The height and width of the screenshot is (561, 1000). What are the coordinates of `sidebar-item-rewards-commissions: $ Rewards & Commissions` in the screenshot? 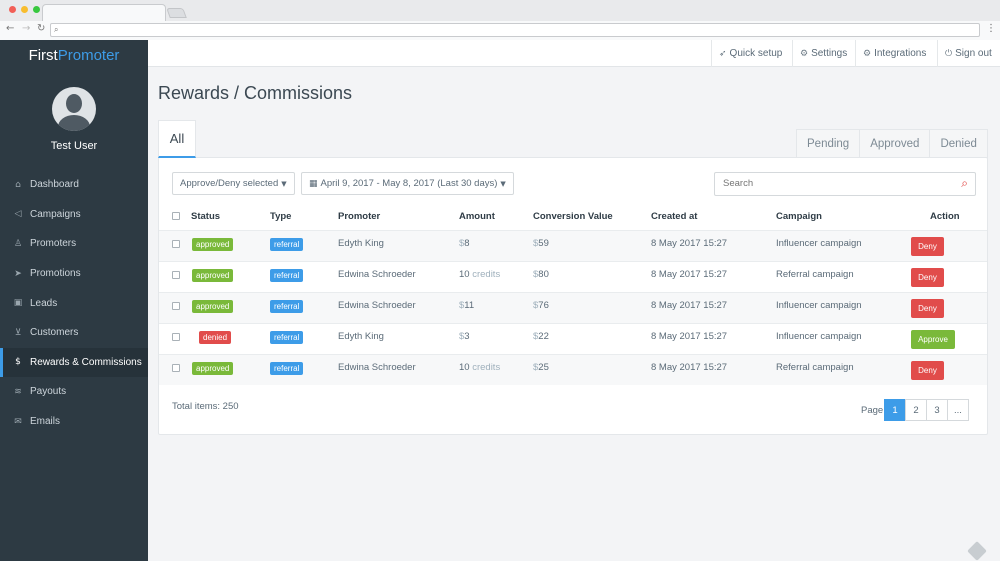 It's located at (74, 362).